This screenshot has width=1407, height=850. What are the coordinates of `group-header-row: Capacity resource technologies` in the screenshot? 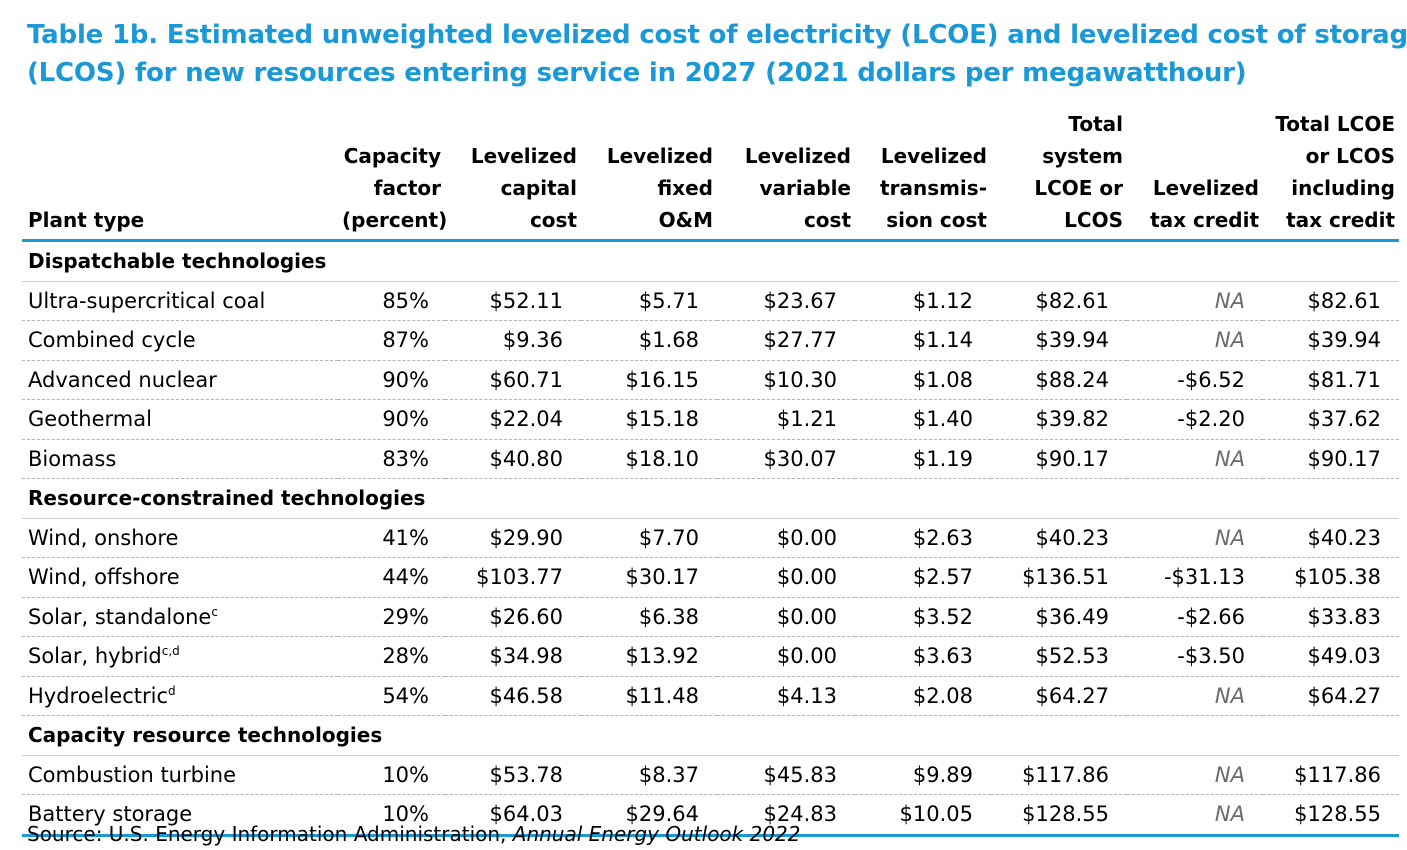 It's located at (710, 735).